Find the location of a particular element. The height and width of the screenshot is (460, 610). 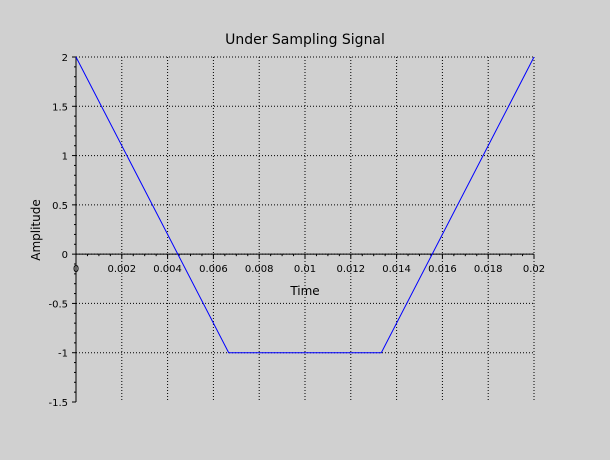

x-tick-label: 0.002 is located at coordinates (121, 269).